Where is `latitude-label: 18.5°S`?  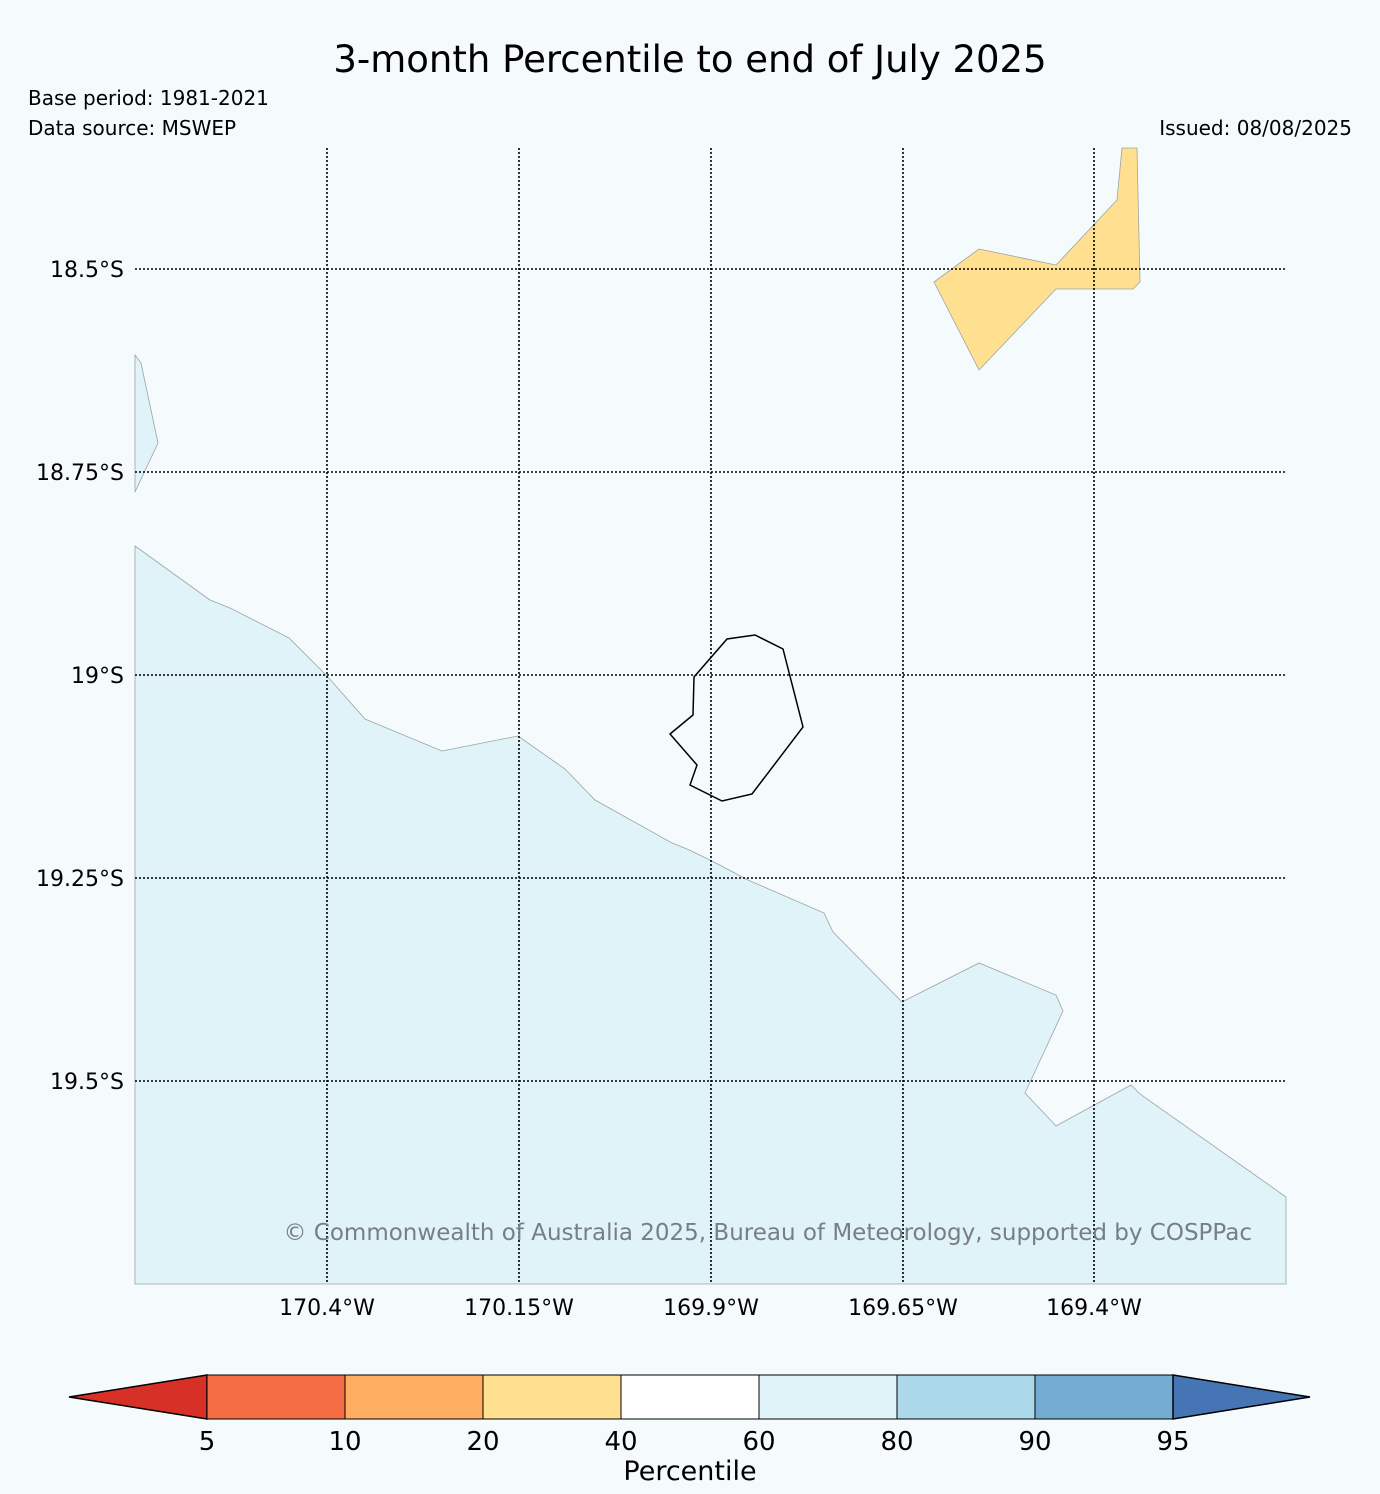 latitude-label: 18.5°S is located at coordinates (87, 270).